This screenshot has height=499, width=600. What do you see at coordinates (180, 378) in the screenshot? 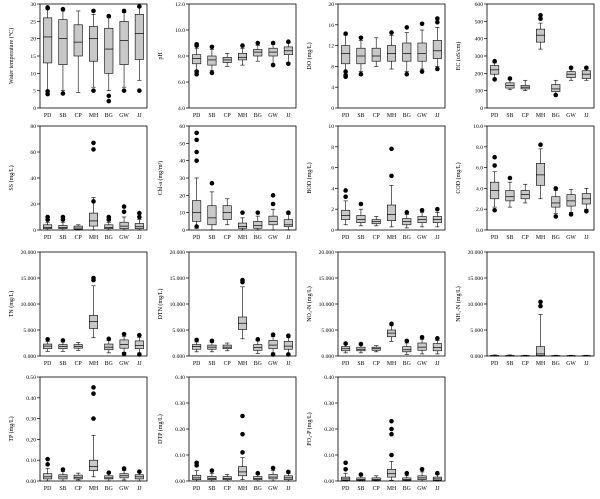
I see `y-tick-label: 0.40` at bounding box center [180, 378].